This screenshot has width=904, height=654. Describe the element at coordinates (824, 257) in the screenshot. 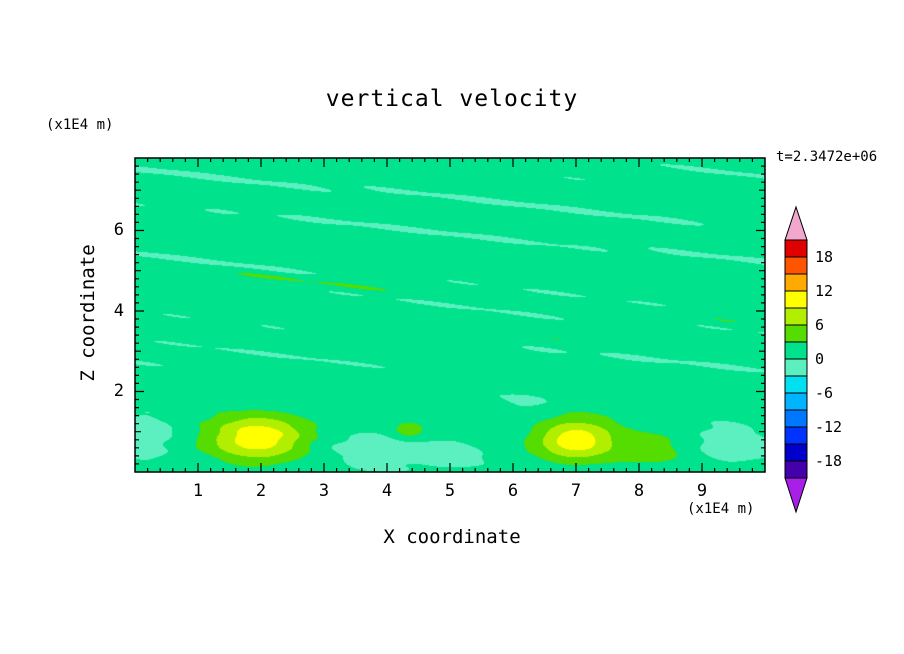

I see `colorbar-tick-label: 18` at that location.